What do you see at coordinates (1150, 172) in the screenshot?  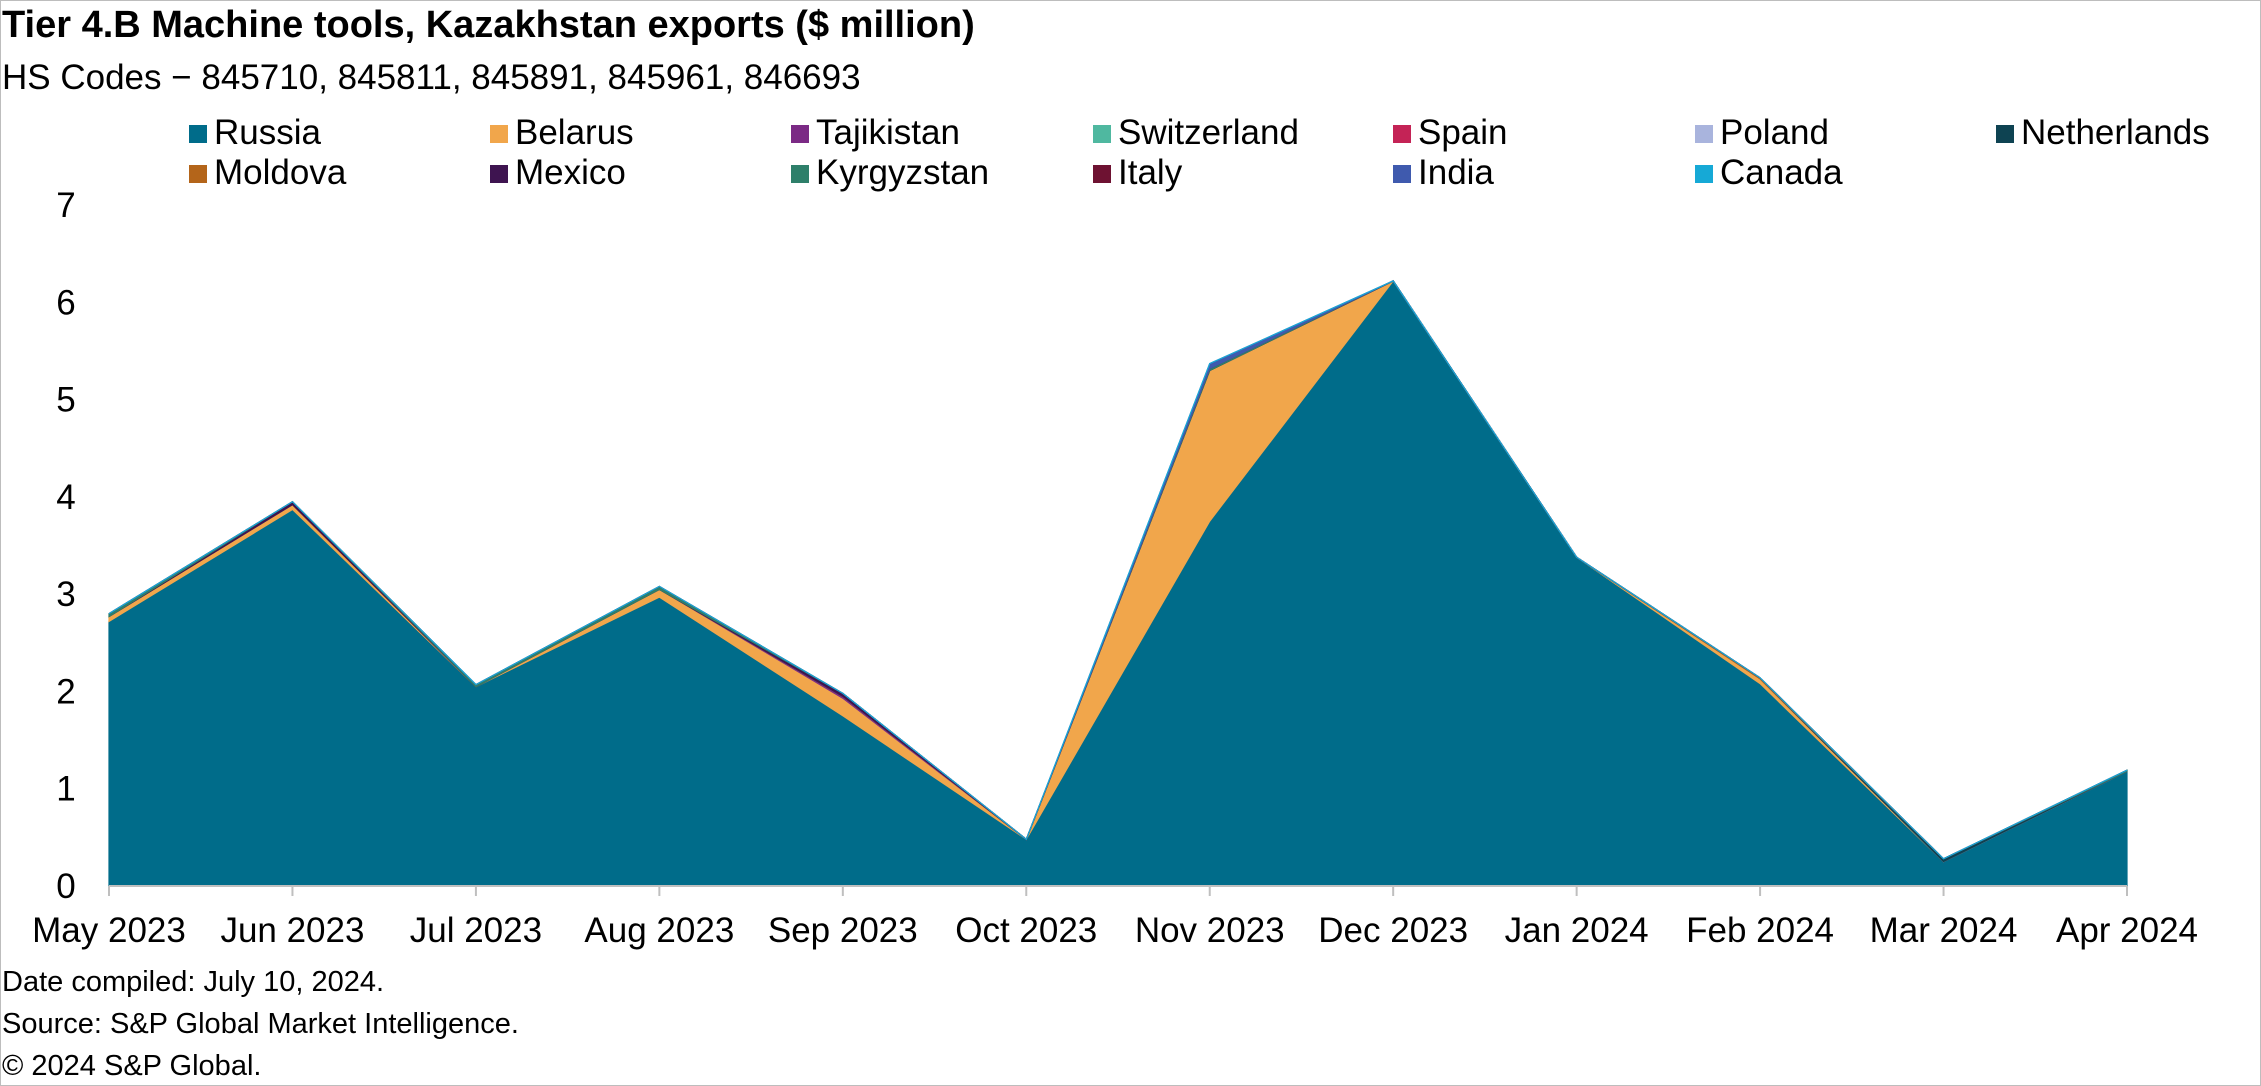 I see `legend-label: Italy` at bounding box center [1150, 172].